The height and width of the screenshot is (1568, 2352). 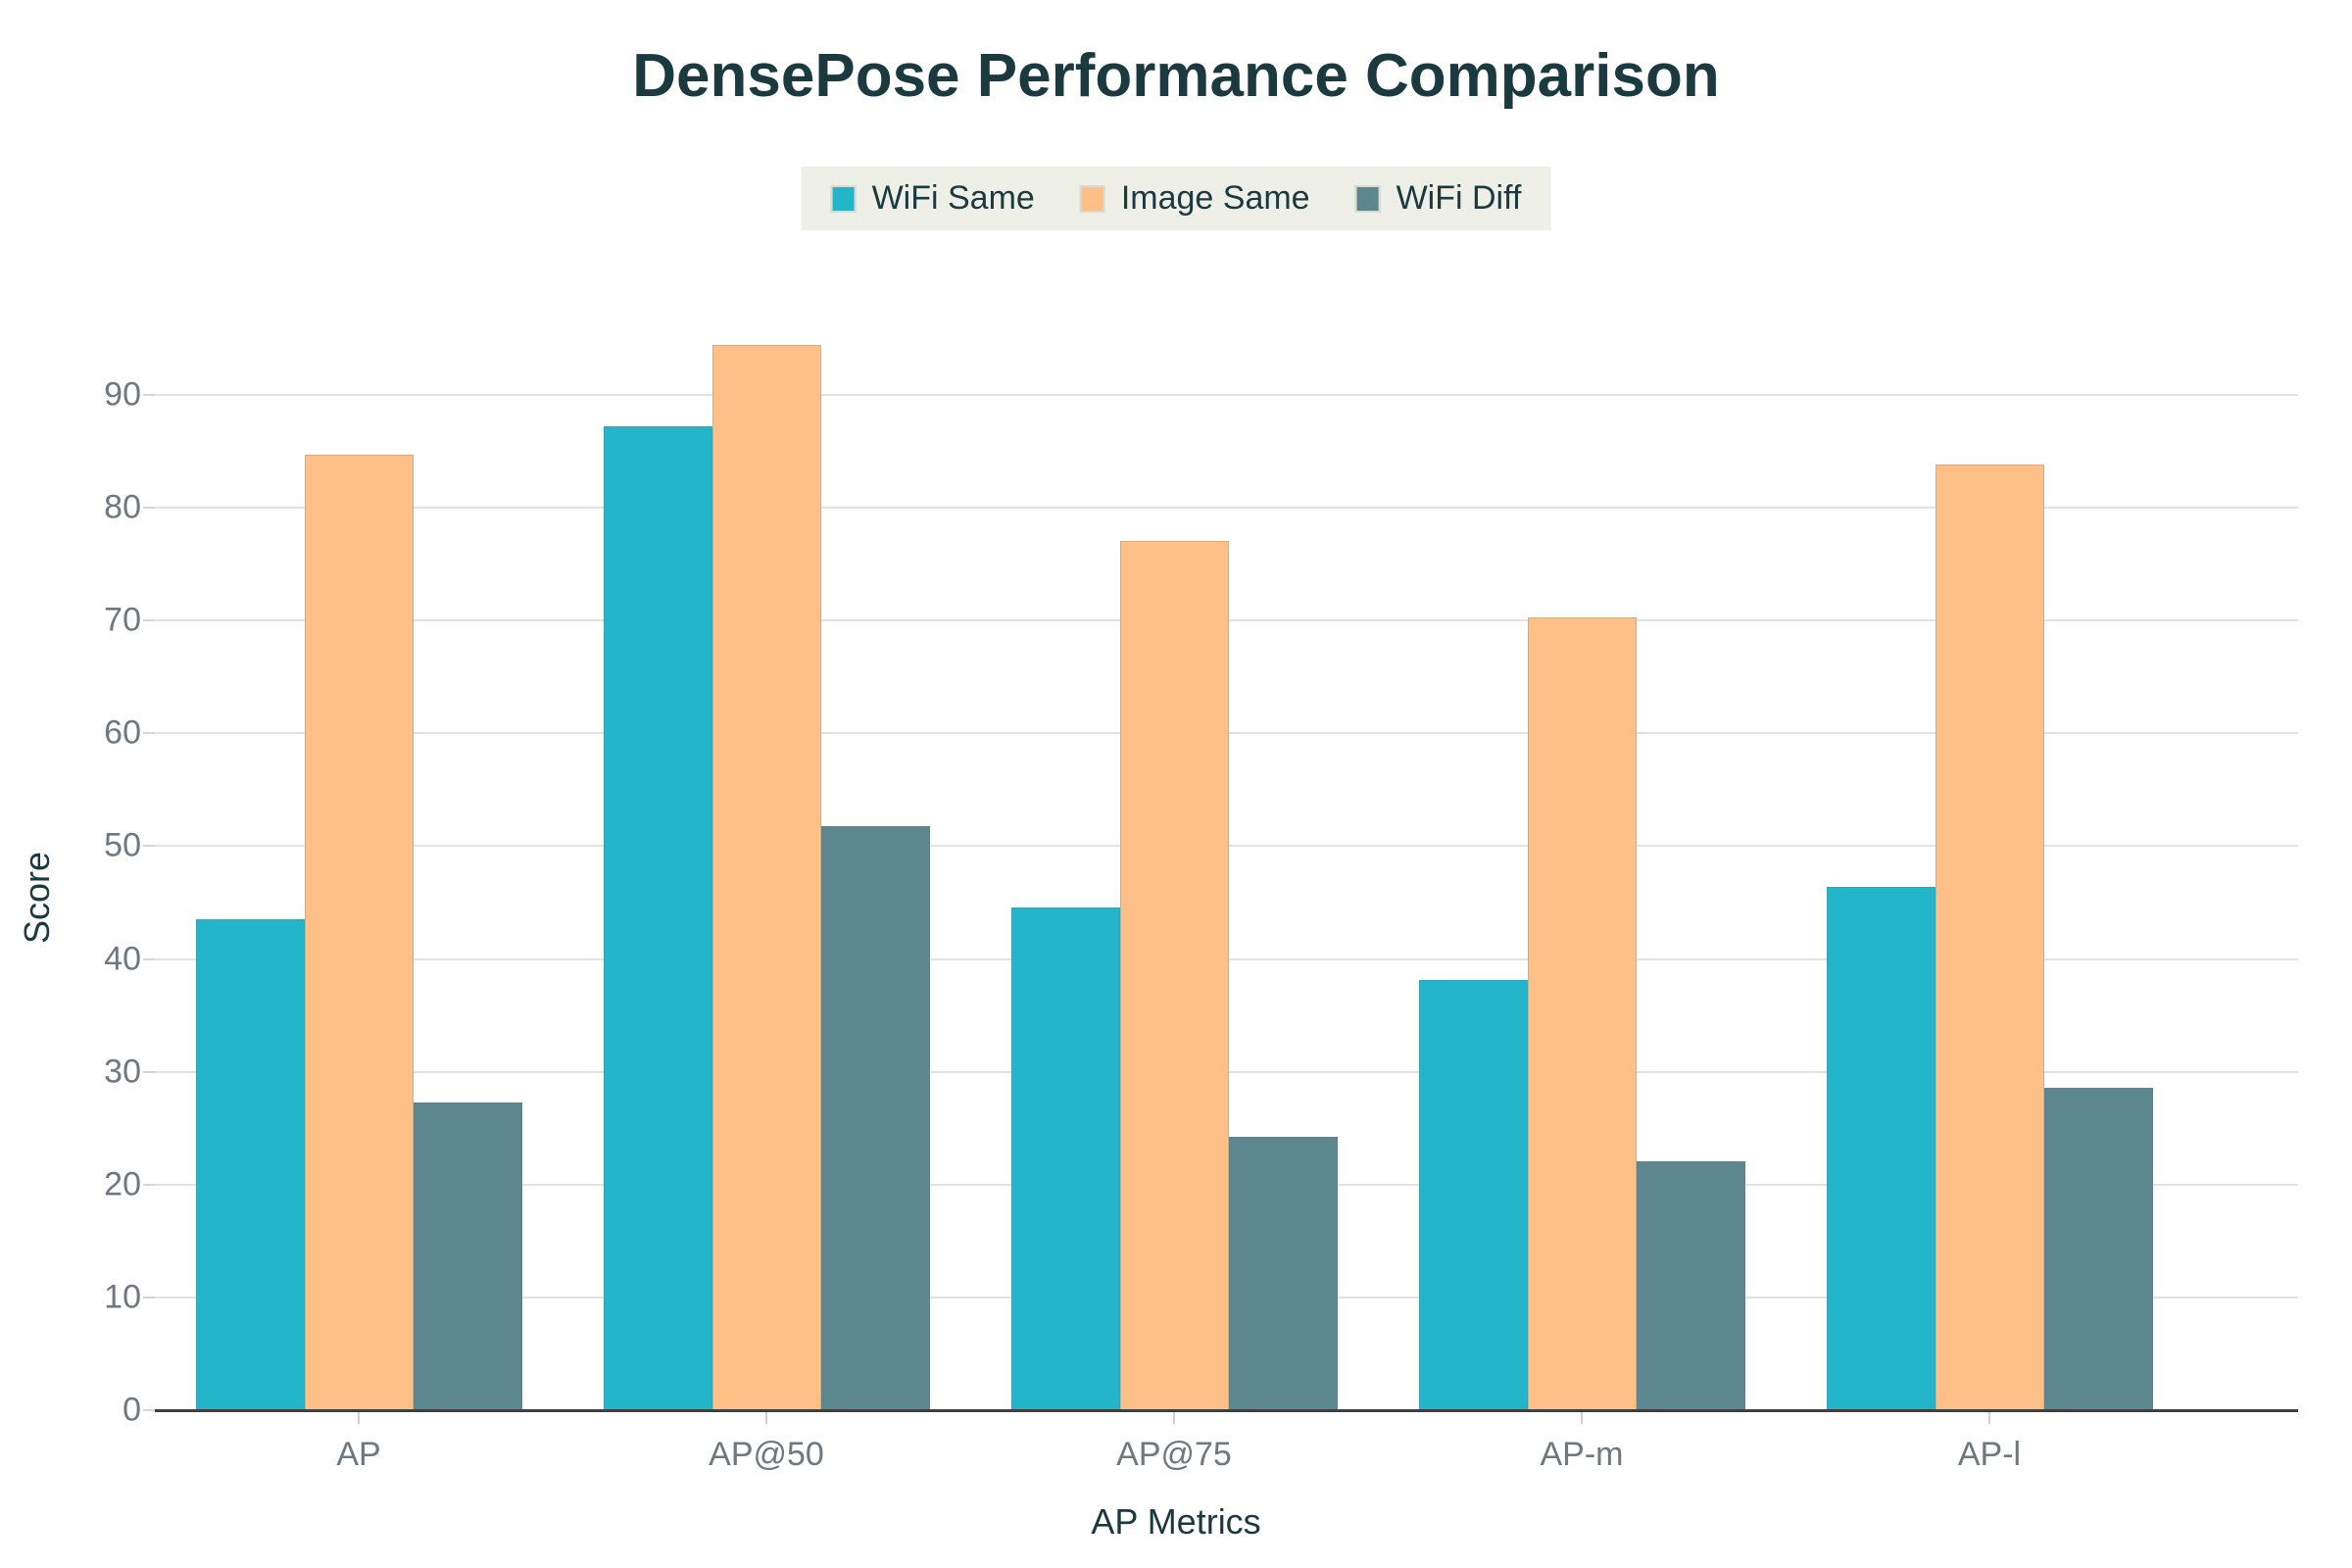 What do you see at coordinates (131, 1410) in the screenshot?
I see `y-tick-label: 0` at bounding box center [131, 1410].